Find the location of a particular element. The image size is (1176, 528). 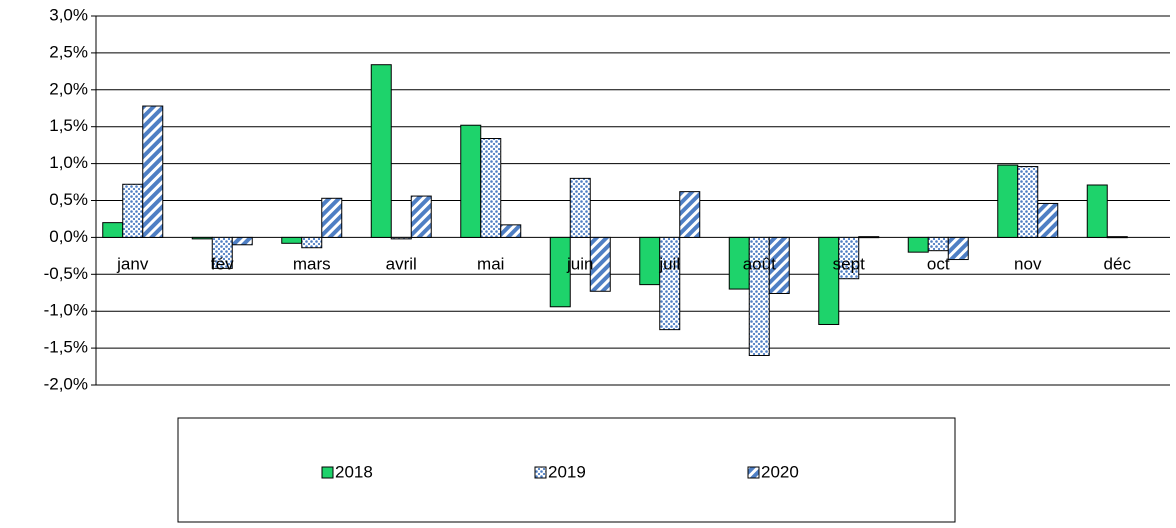

y-tick-label: -2,0% is located at coordinates (66, 383).